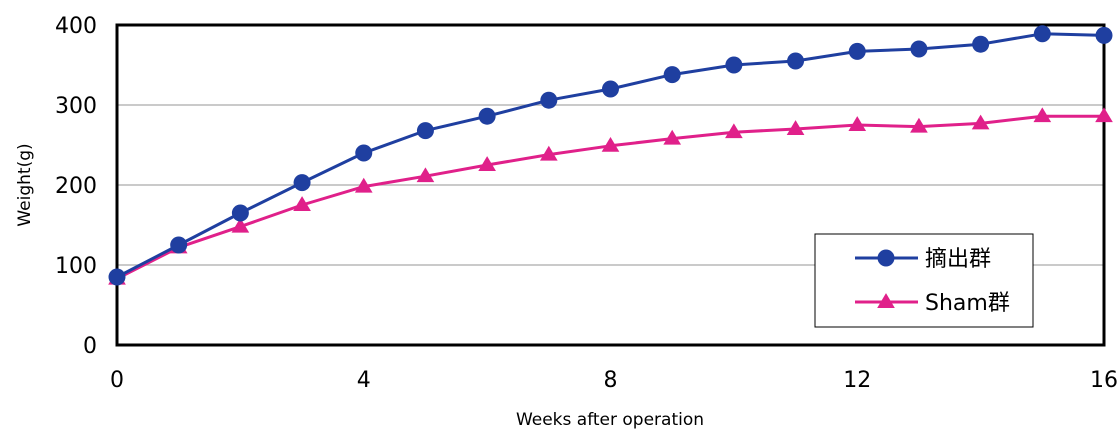  Describe the element at coordinates (117, 380) in the screenshot. I see `x-tick-label: 0` at that location.